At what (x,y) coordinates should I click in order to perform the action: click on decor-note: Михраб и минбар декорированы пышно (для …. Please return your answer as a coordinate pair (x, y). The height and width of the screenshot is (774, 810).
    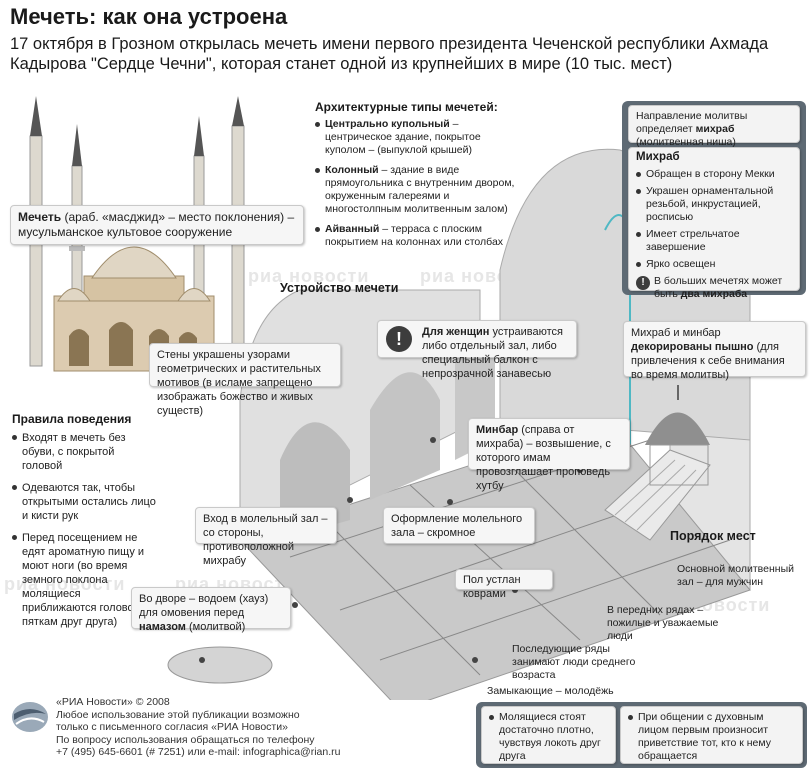
    Looking at the image, I should click on (714, 351).